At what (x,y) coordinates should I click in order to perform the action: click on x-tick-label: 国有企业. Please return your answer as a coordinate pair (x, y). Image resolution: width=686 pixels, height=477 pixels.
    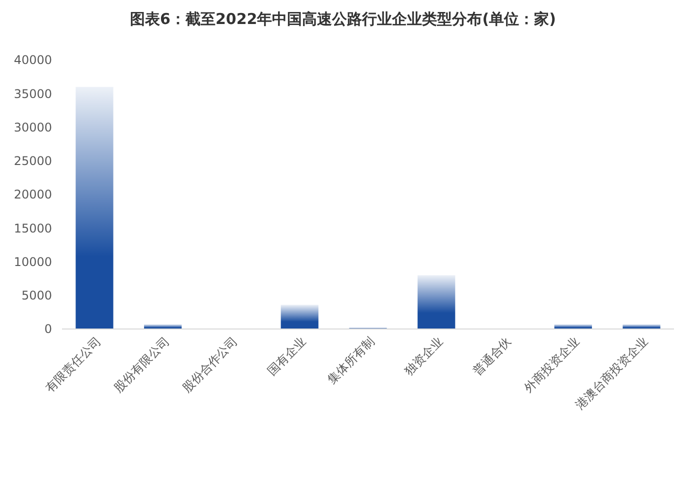
    Looking at the image, I should click on (286, 356).